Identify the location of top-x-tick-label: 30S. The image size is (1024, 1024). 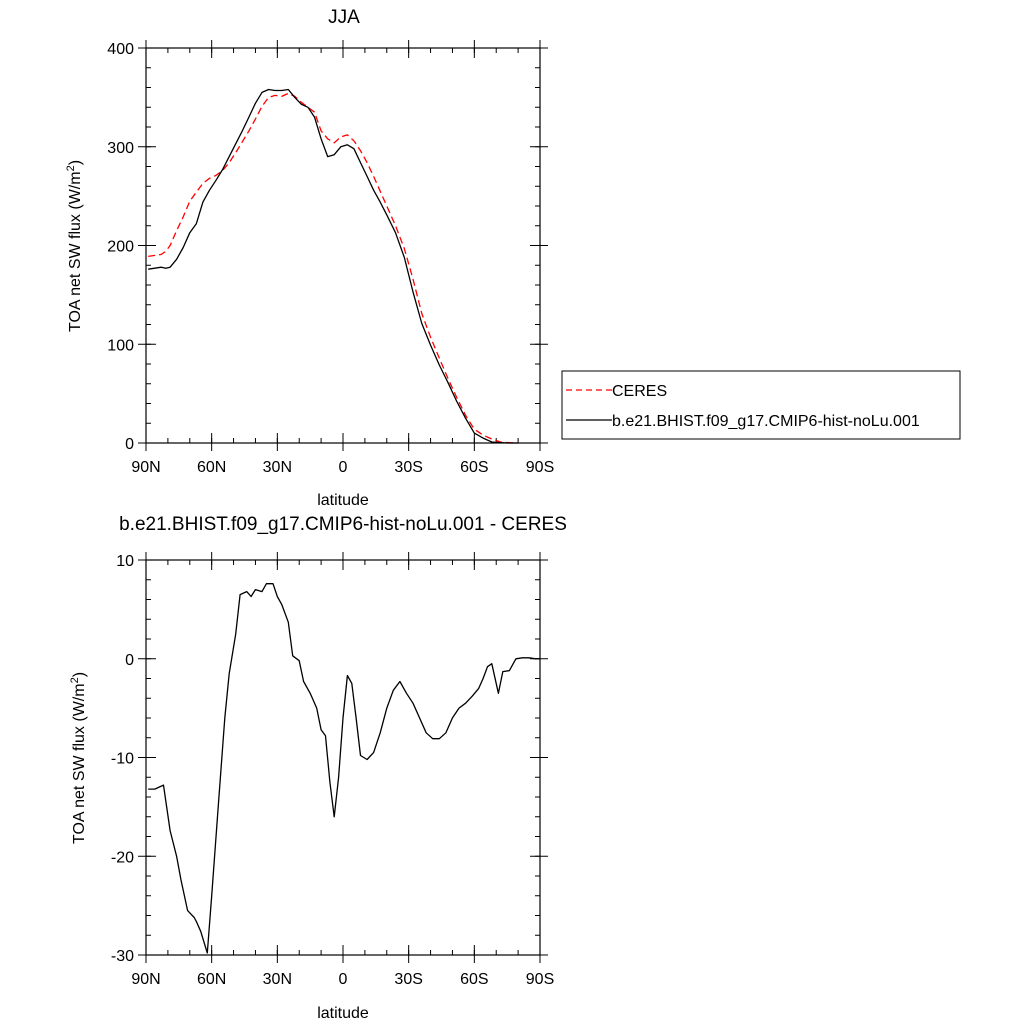
(408, 467).